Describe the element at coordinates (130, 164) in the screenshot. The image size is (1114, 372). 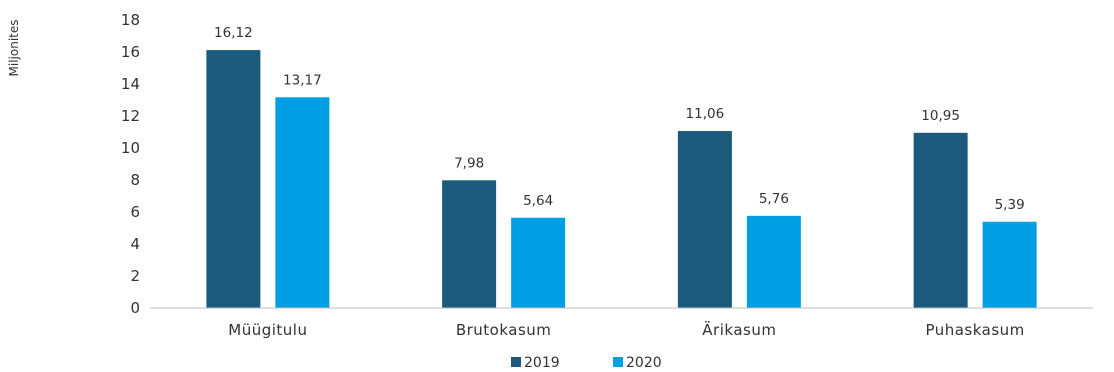
I see `y-axis-ticks: 0 2 4 6 8 10 12 14 16 18` at that location.